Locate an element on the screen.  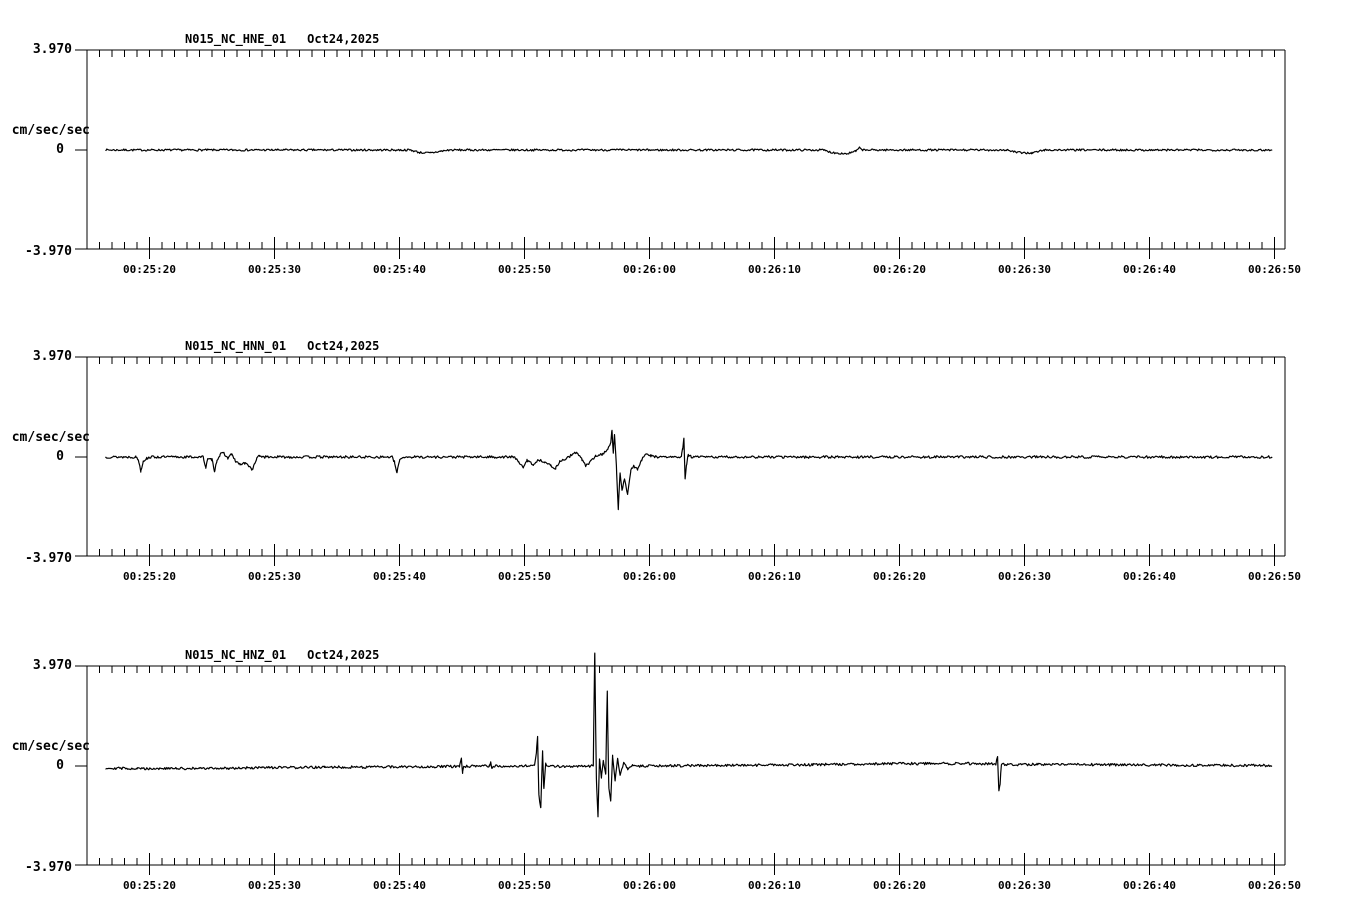
panel-title: N015_NC_HNE_01 Oct24,2025 is located at coordinates (282, 39).